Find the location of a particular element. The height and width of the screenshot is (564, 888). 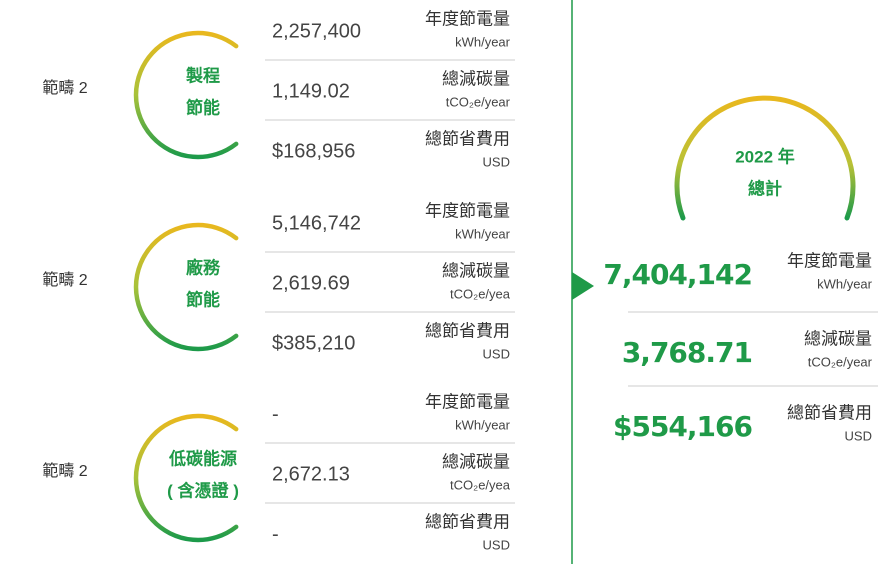

total-arc is located at coordinates (765, 158).